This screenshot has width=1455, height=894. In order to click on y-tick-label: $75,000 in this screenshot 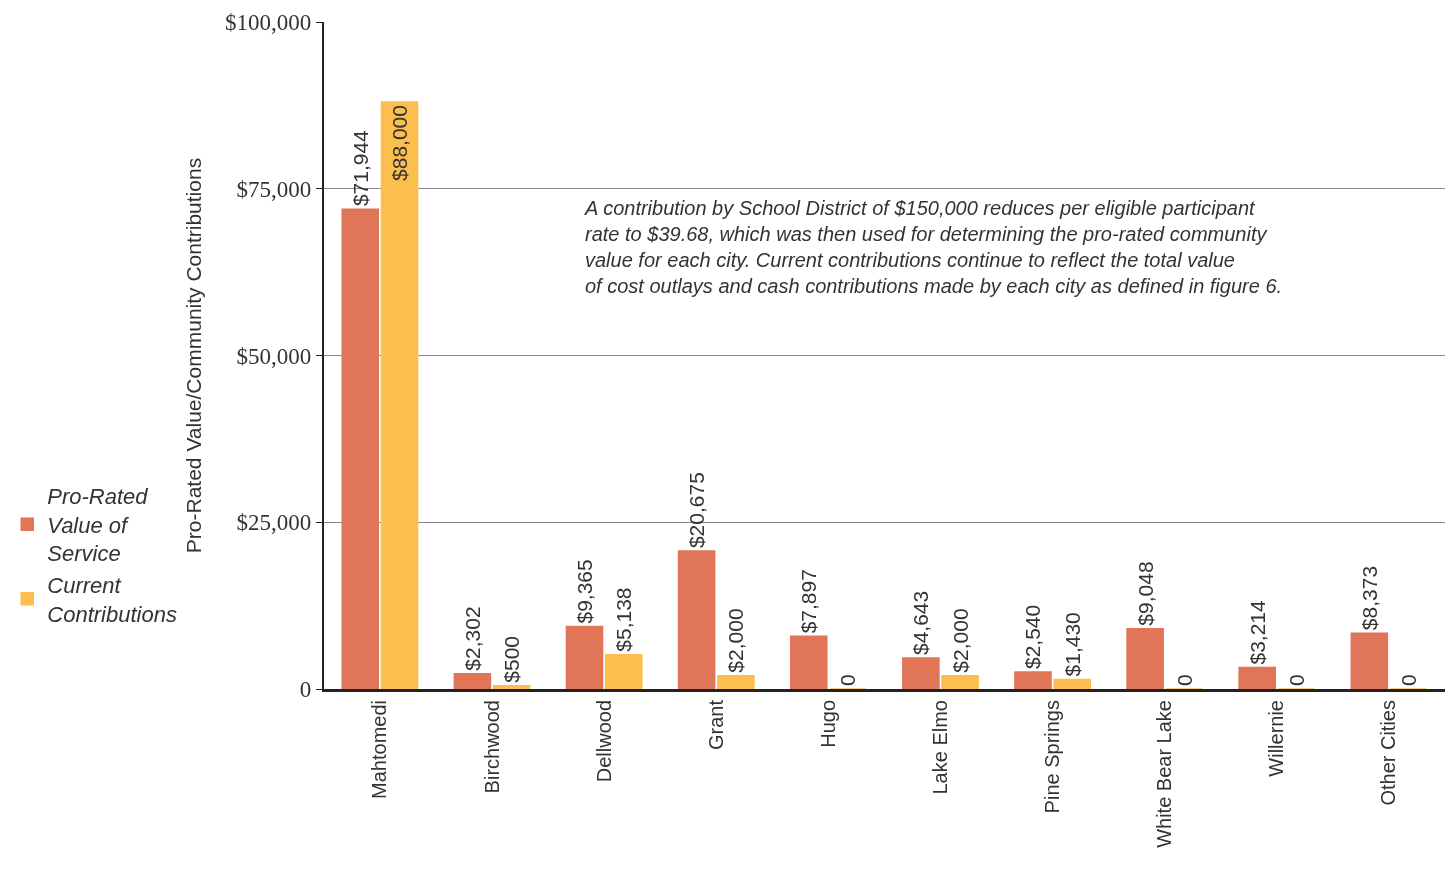, I will do `click(274, 189)`.